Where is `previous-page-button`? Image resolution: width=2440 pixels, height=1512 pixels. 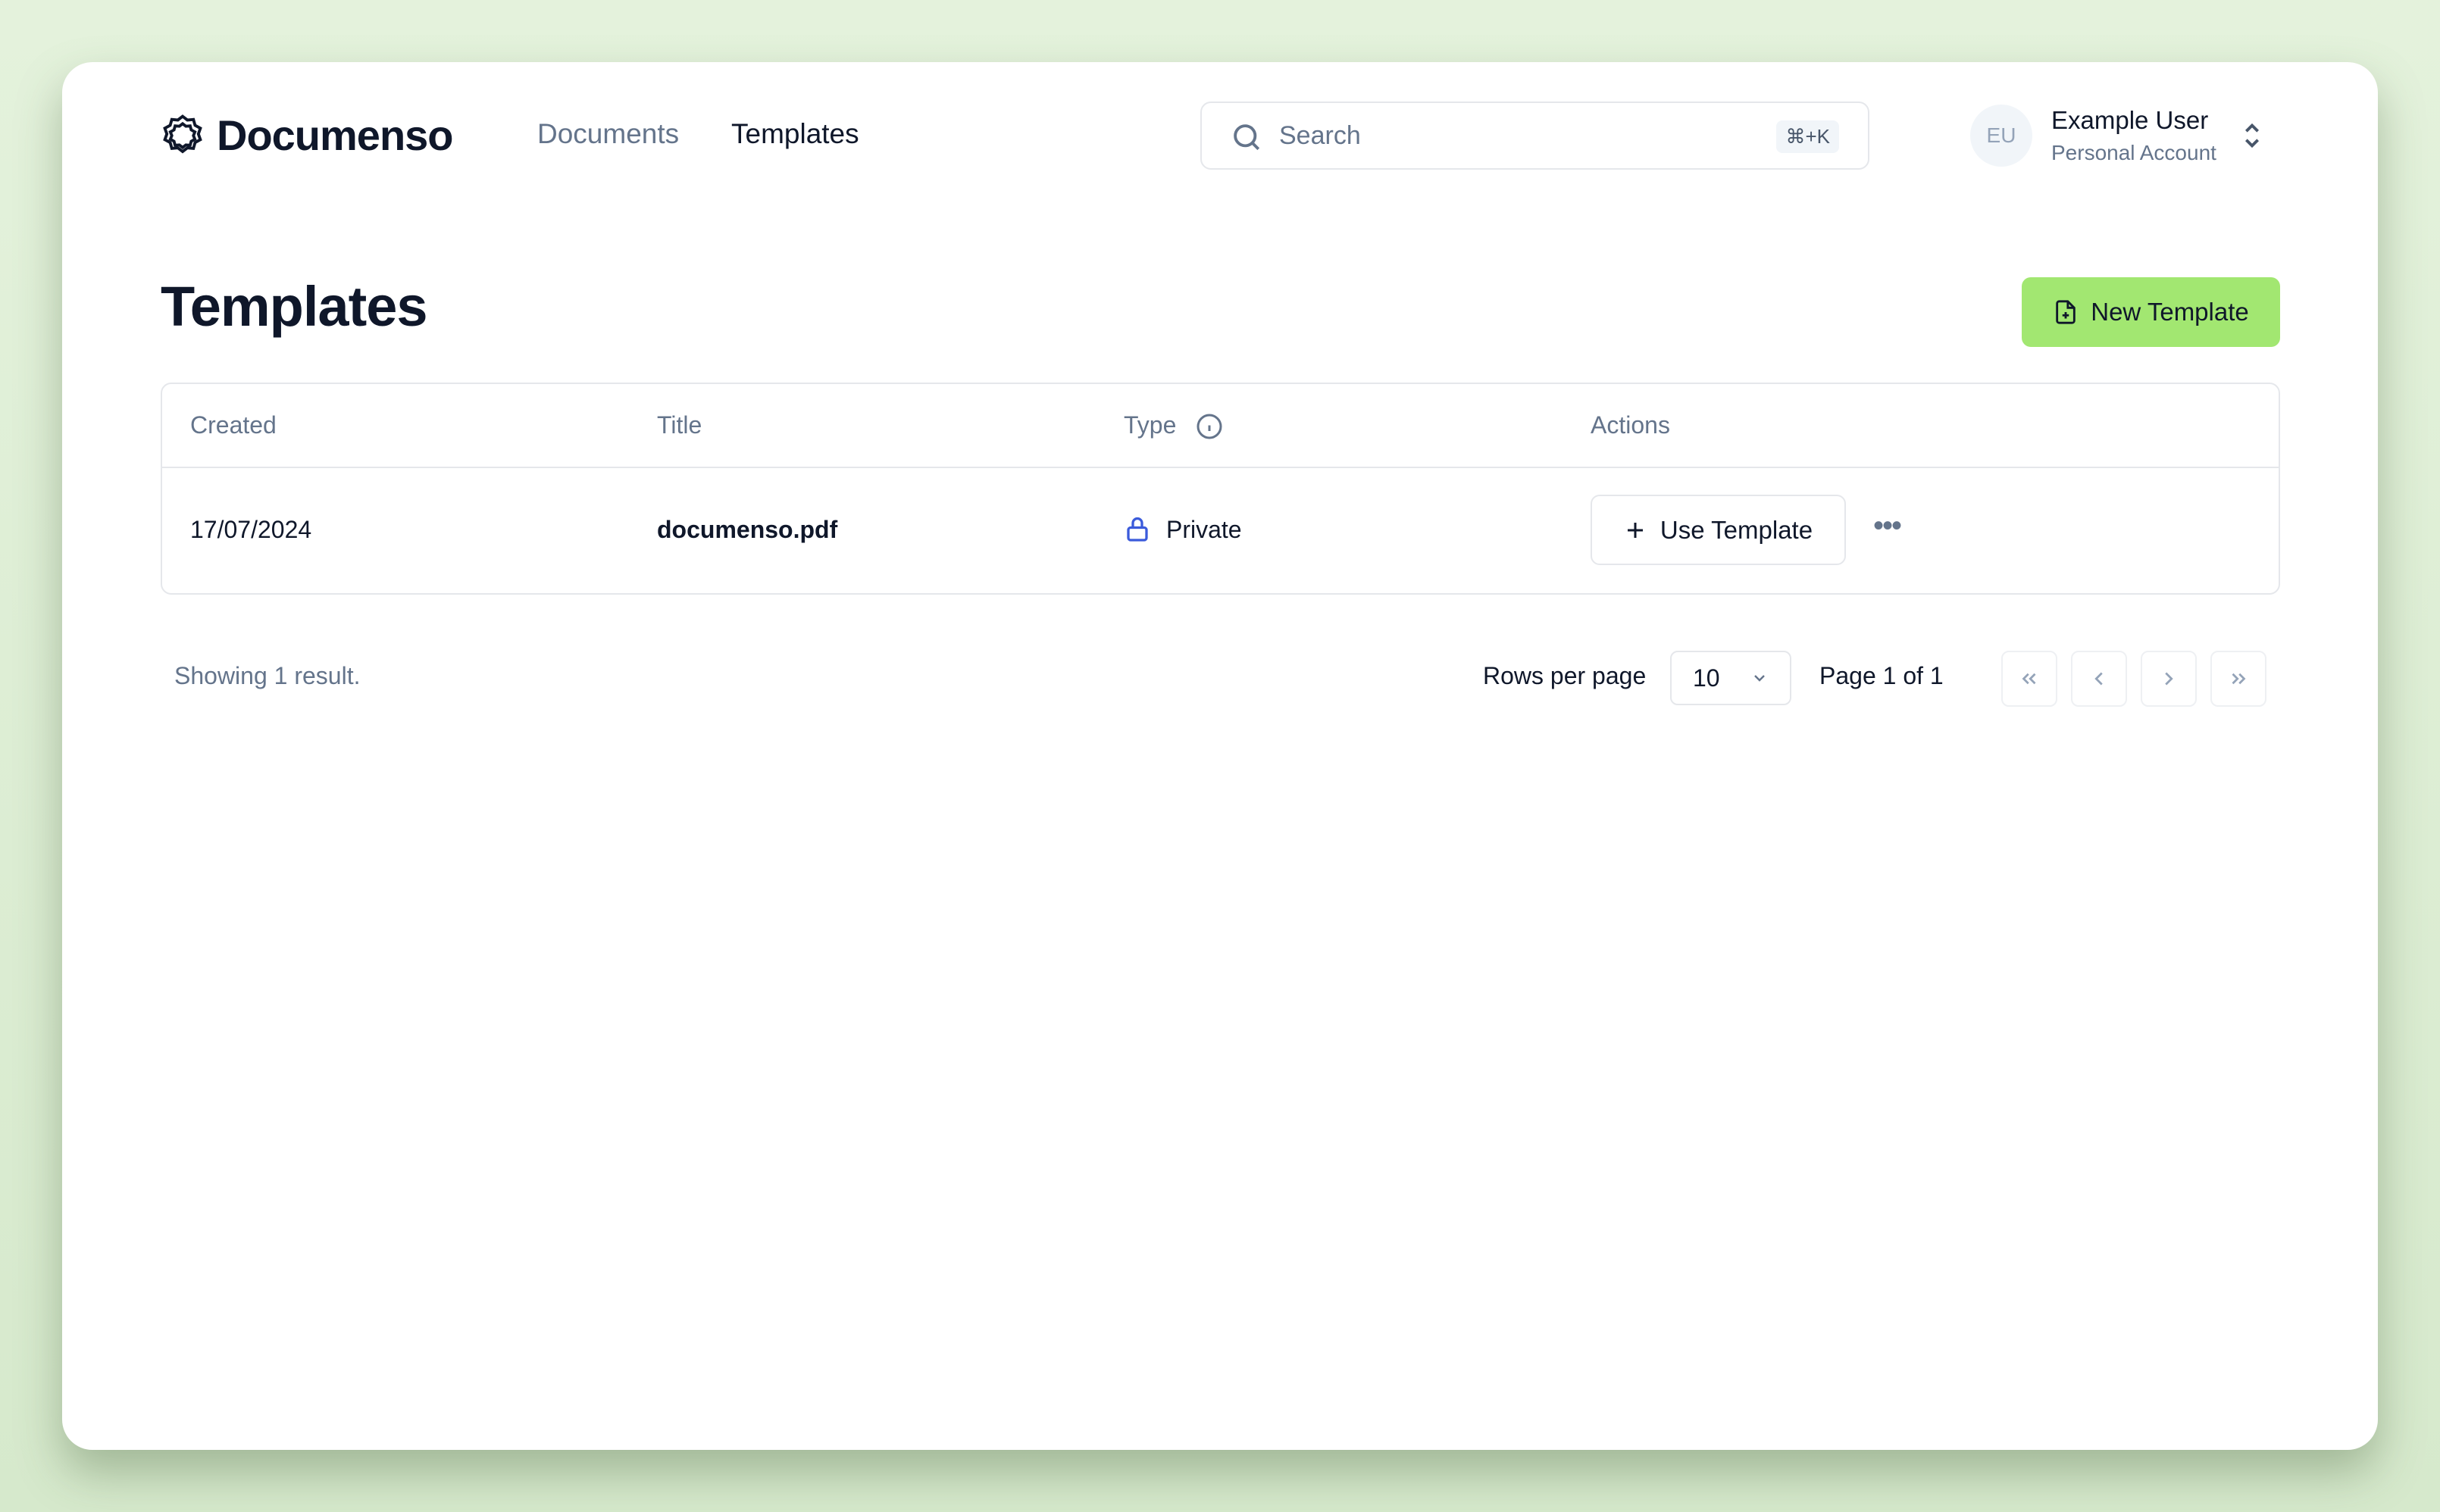
previous-page-button is located at coordinates (2099, 679).